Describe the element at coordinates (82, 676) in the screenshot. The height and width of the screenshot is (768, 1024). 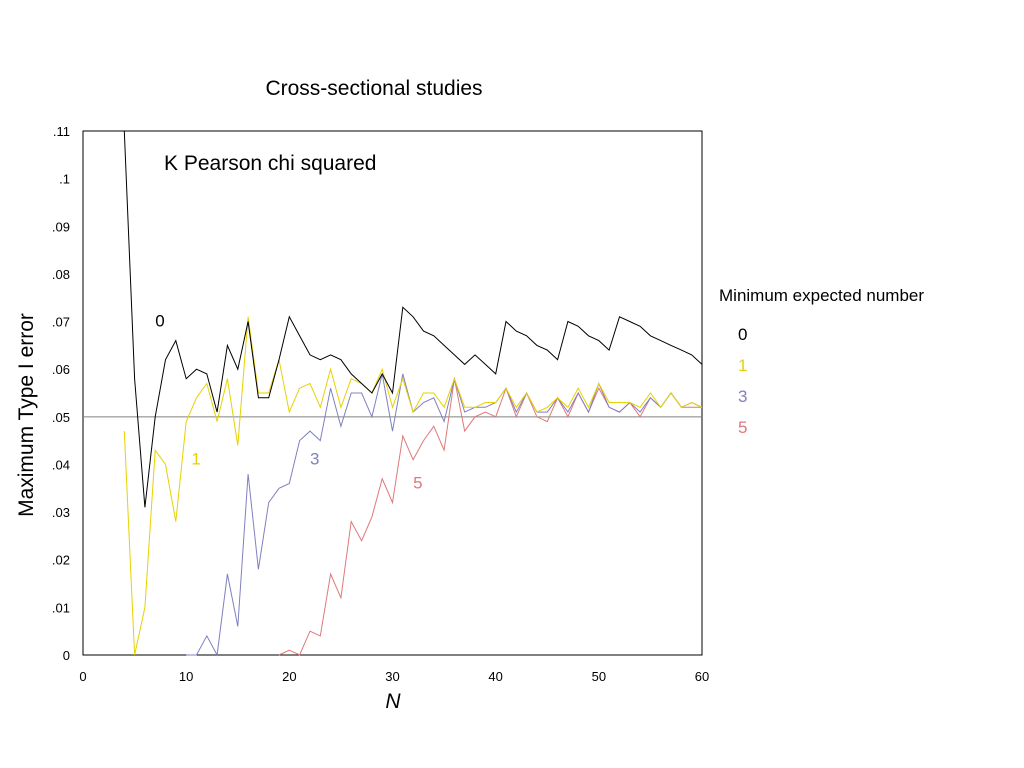
I see `x-tick-label: 0` at that location.